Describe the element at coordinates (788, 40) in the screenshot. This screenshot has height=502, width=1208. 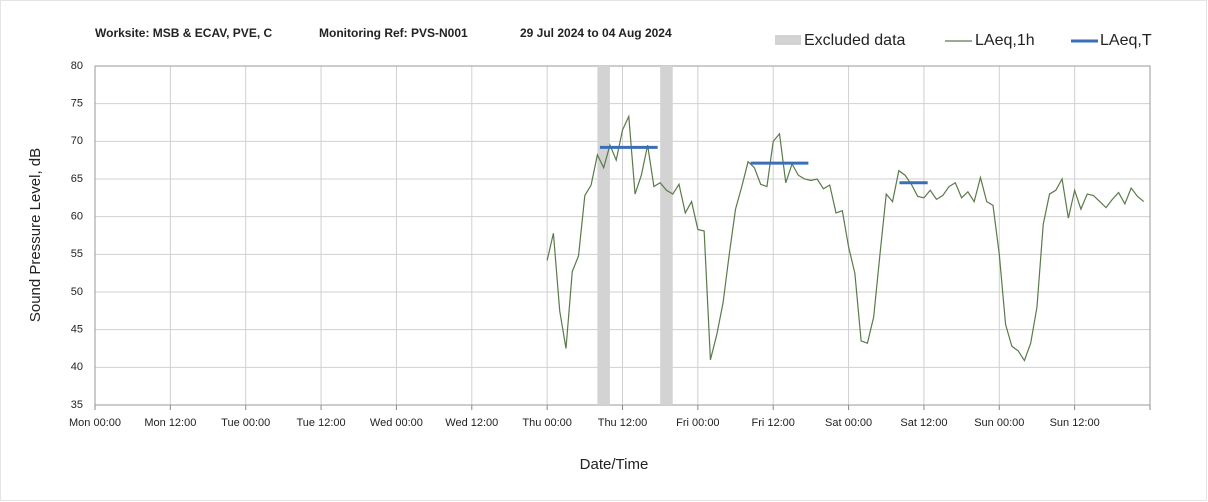
I see `legend-swatch` at that location.